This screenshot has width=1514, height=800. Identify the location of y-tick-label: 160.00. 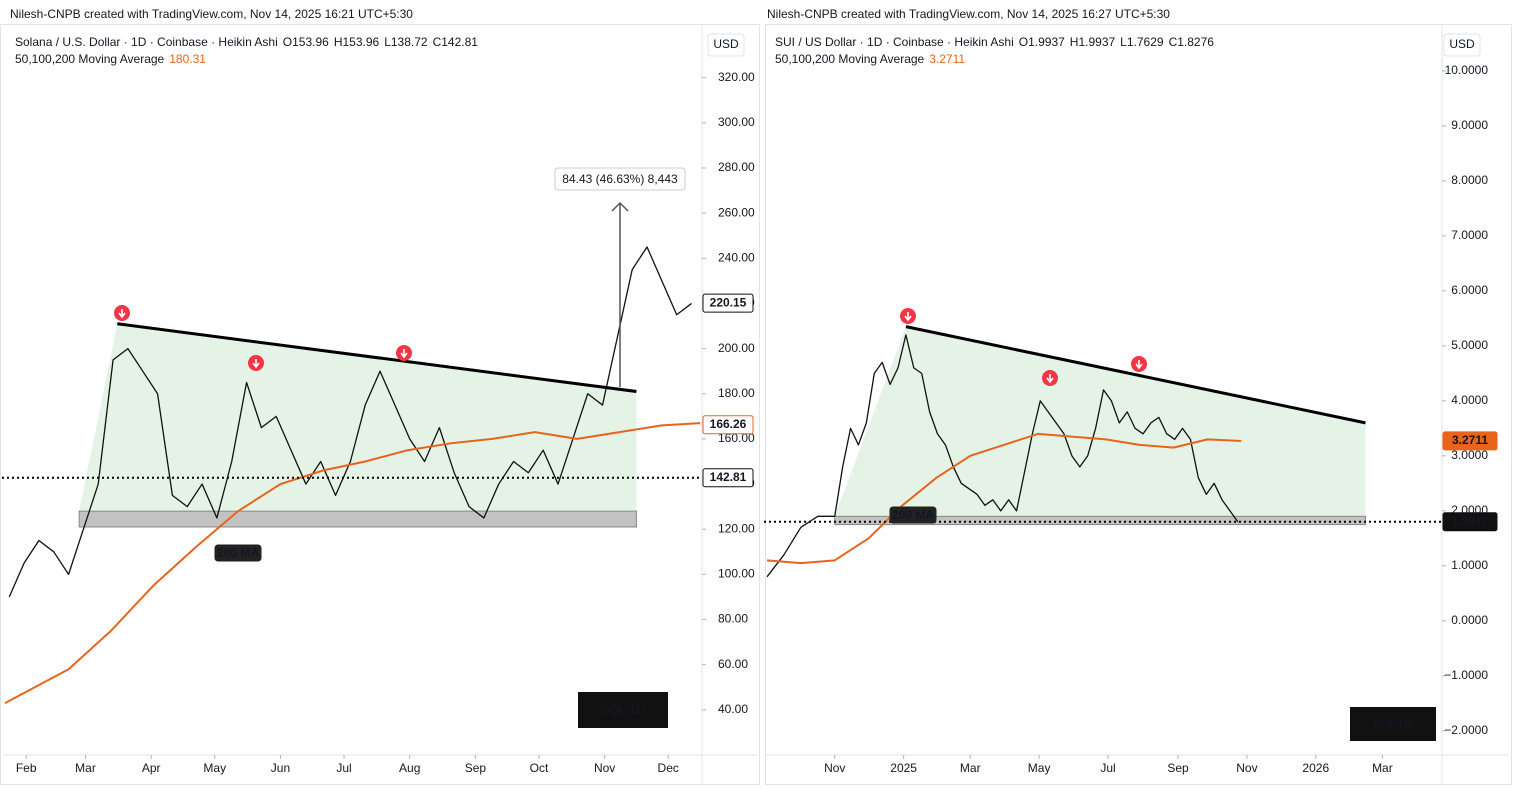
(736, 438).